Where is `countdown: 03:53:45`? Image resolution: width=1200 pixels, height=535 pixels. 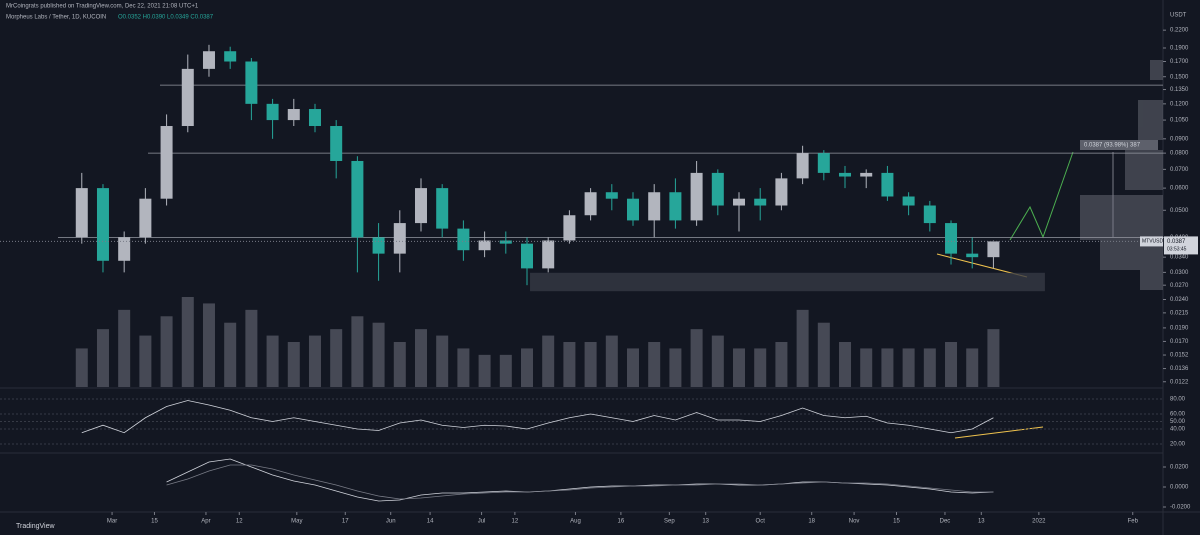
countdown: 03:53:45 is located at coordinates (1177, 250).